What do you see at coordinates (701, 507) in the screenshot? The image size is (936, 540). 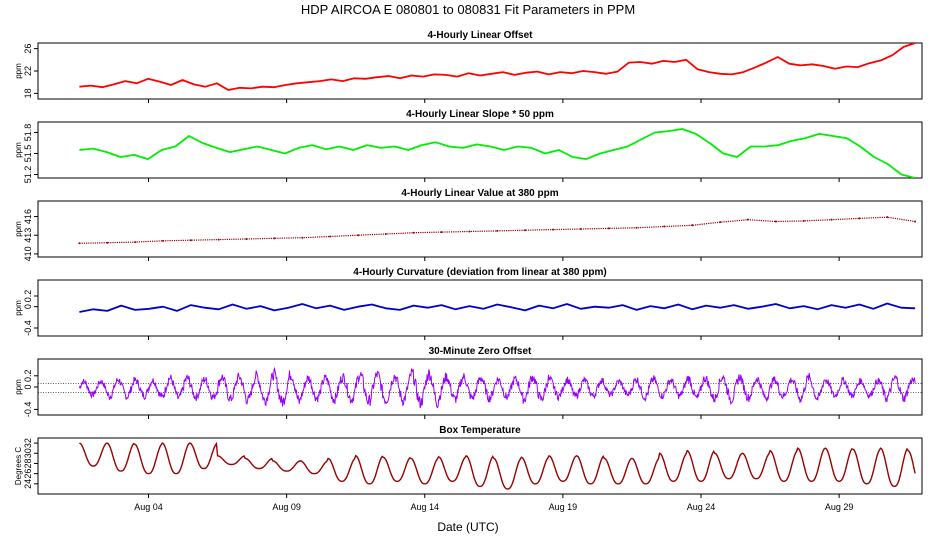 I see `x-tick-label: Aug 24` at bounding box center [701, 507].